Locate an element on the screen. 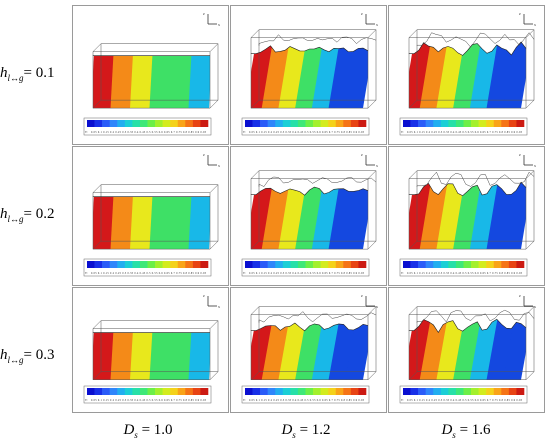  row-label-2: hl↔g= 0.2 is located at coordinates (35, 214).